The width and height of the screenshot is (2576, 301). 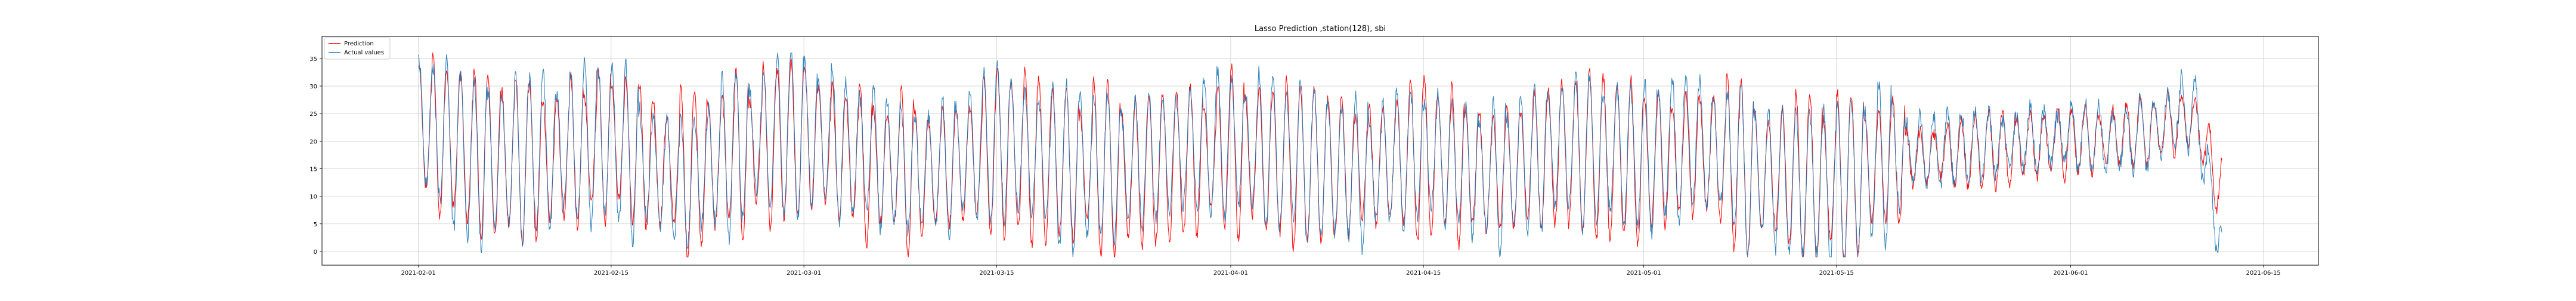 I want to click on x-tick-label: 2021-04-01, so click(x=1230, y=273).